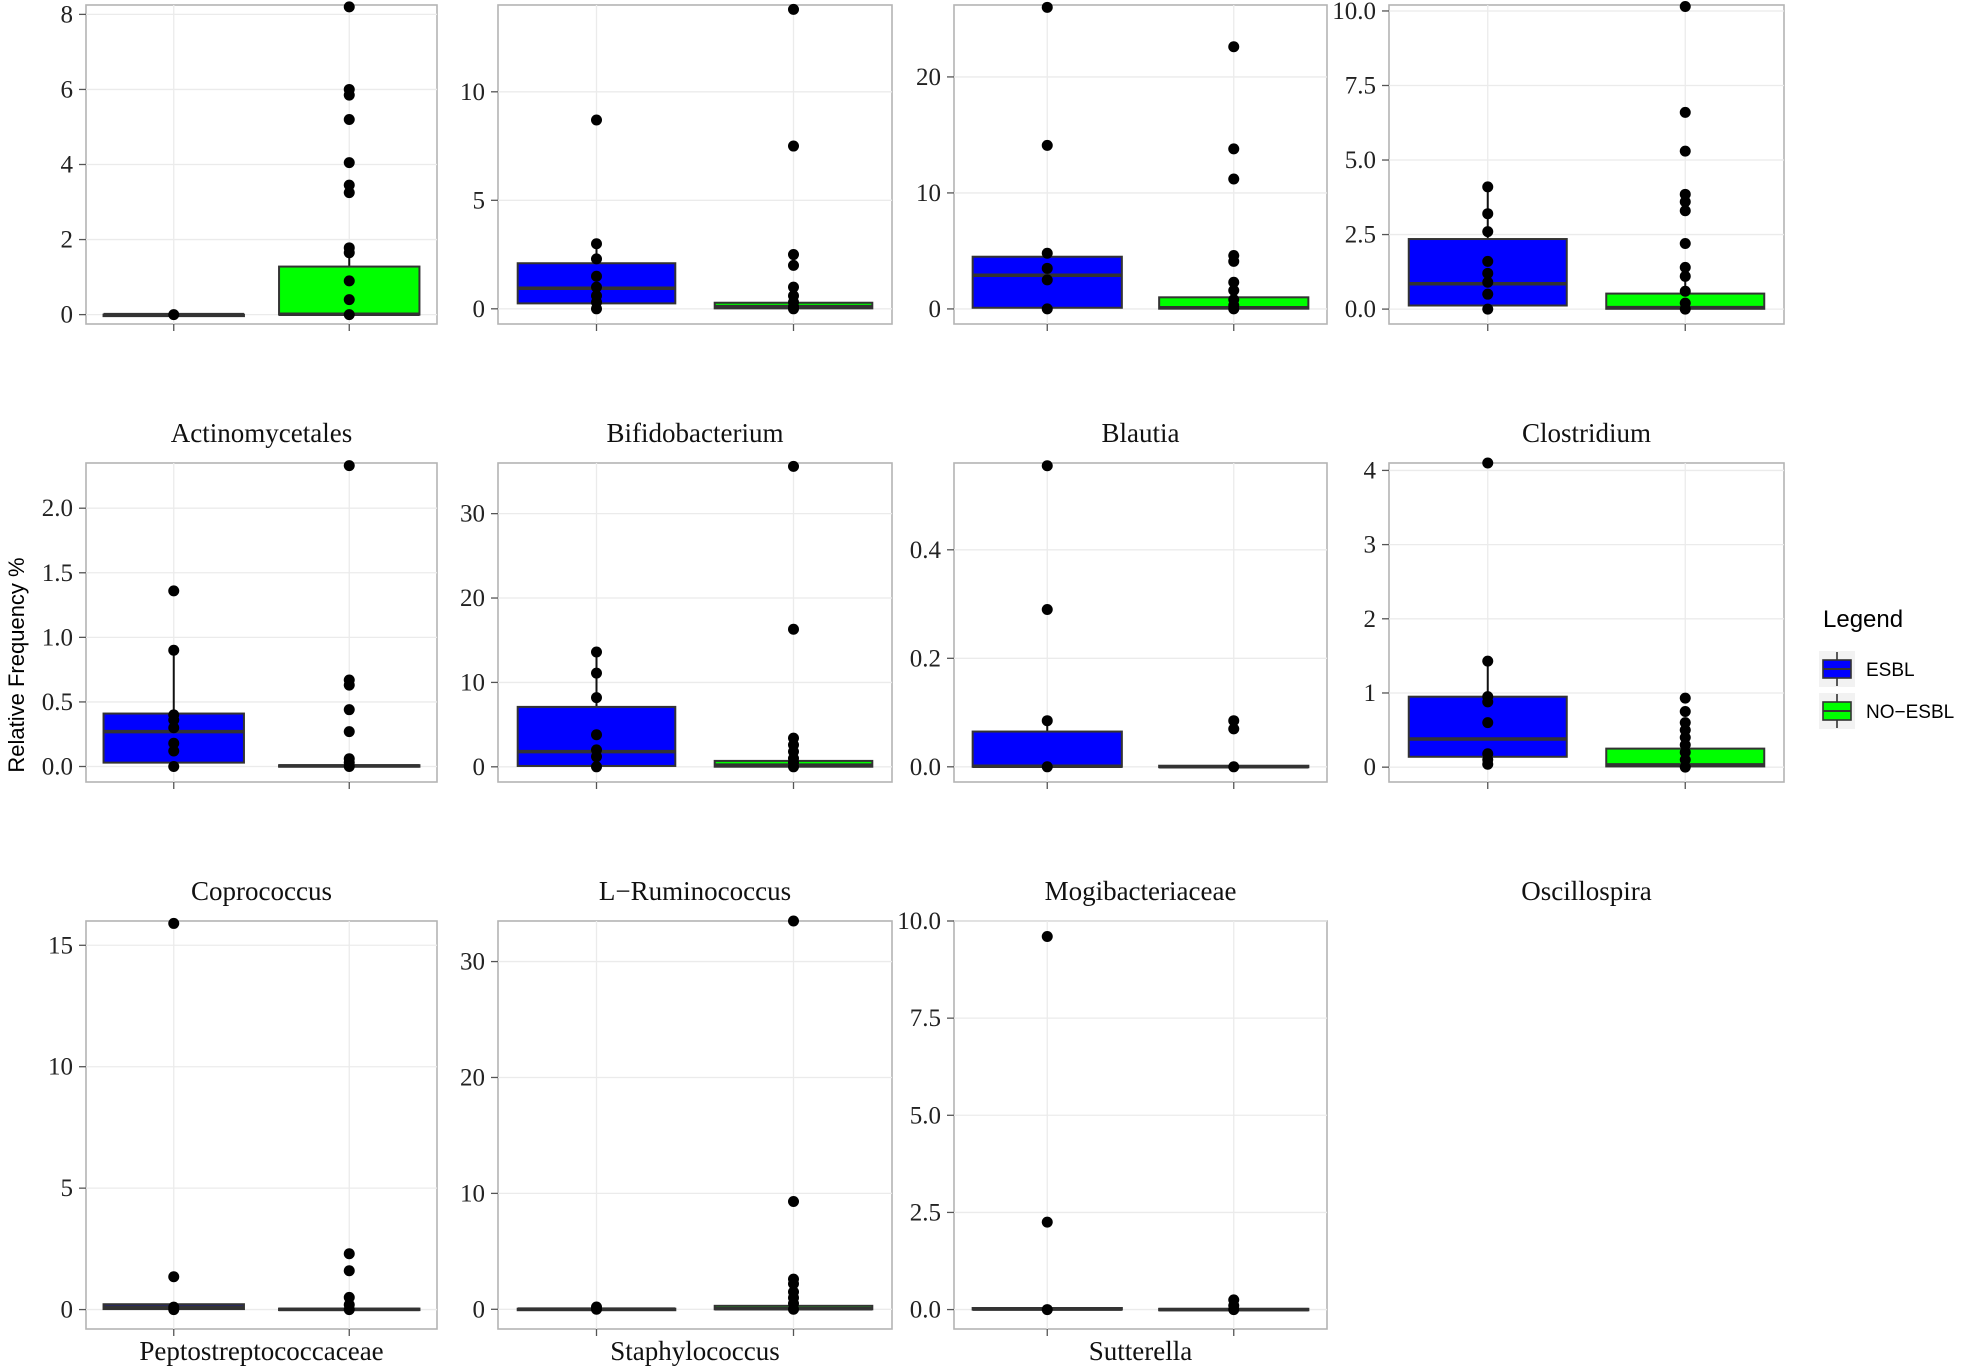 Image resolution: width=1980 pixels, height=1371 pixels. What do you see at coordinates (57, 508) in the screenshot?
I see `y-tick-label: 2.0` at bounding box center [57, 508].